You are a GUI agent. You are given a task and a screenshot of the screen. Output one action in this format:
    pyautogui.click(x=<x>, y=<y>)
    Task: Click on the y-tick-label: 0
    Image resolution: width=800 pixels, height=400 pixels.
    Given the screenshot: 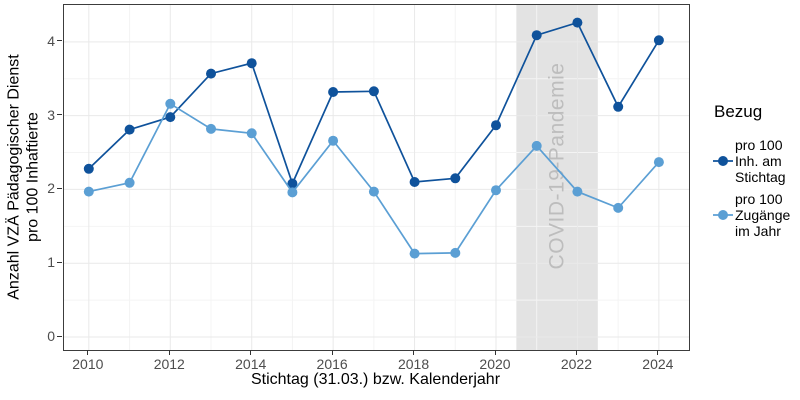 What is the action you would take?
    pyautogui.click(x=51, y=336)
    